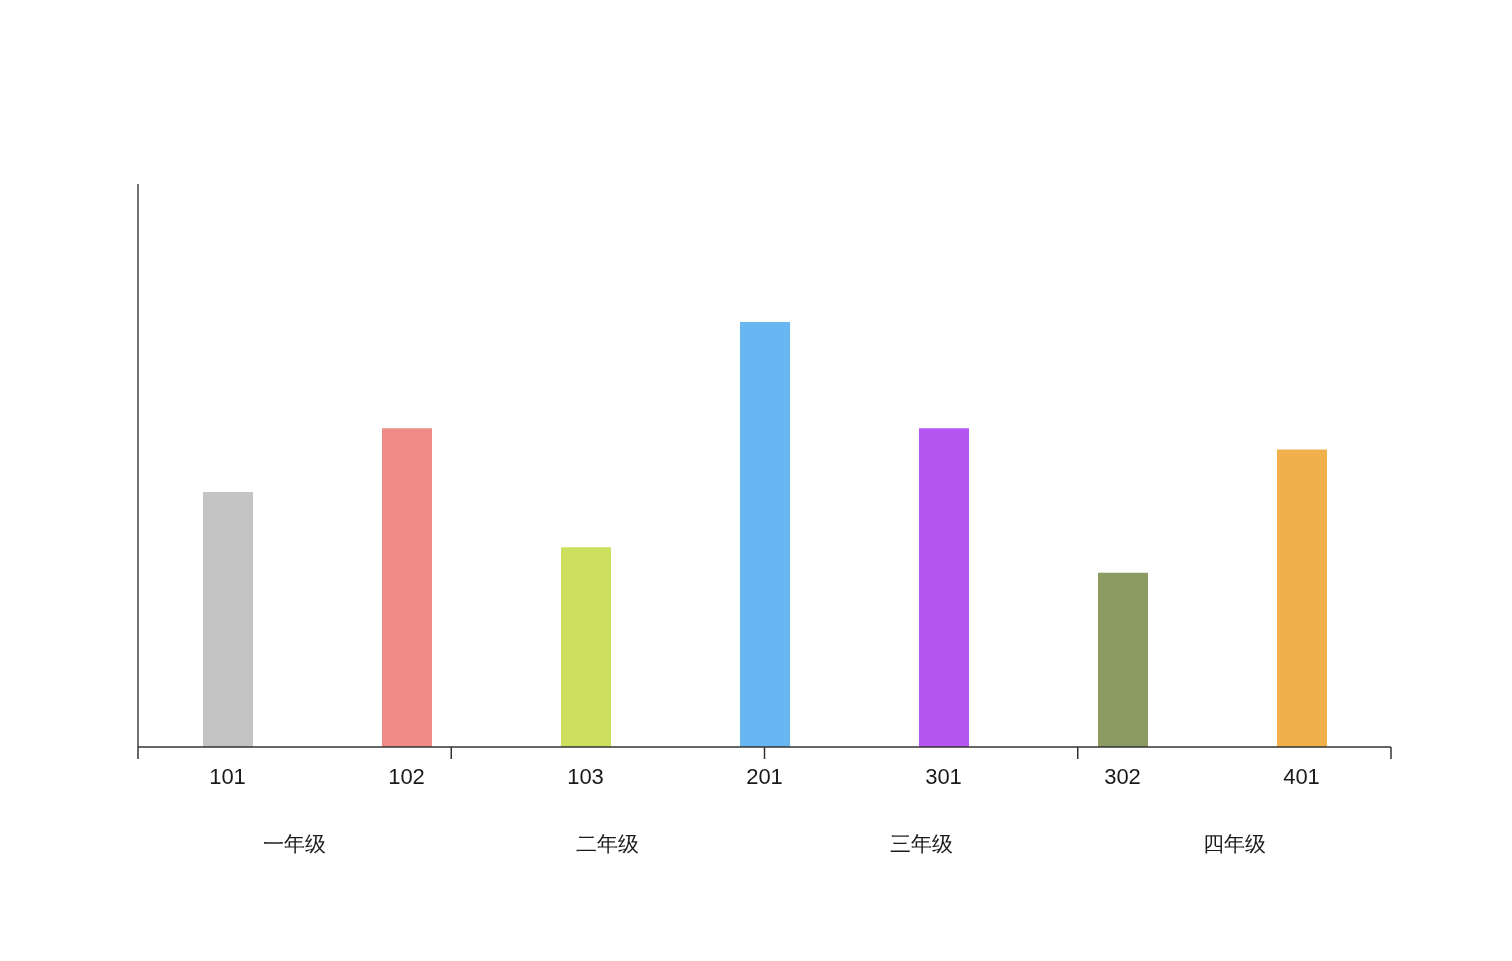 This screenshot has height=961, width=1512. What do you see at coordinates (1234, 844) in the screenshot?
I see `text: 四年级` at bounding box center [1234, 844].